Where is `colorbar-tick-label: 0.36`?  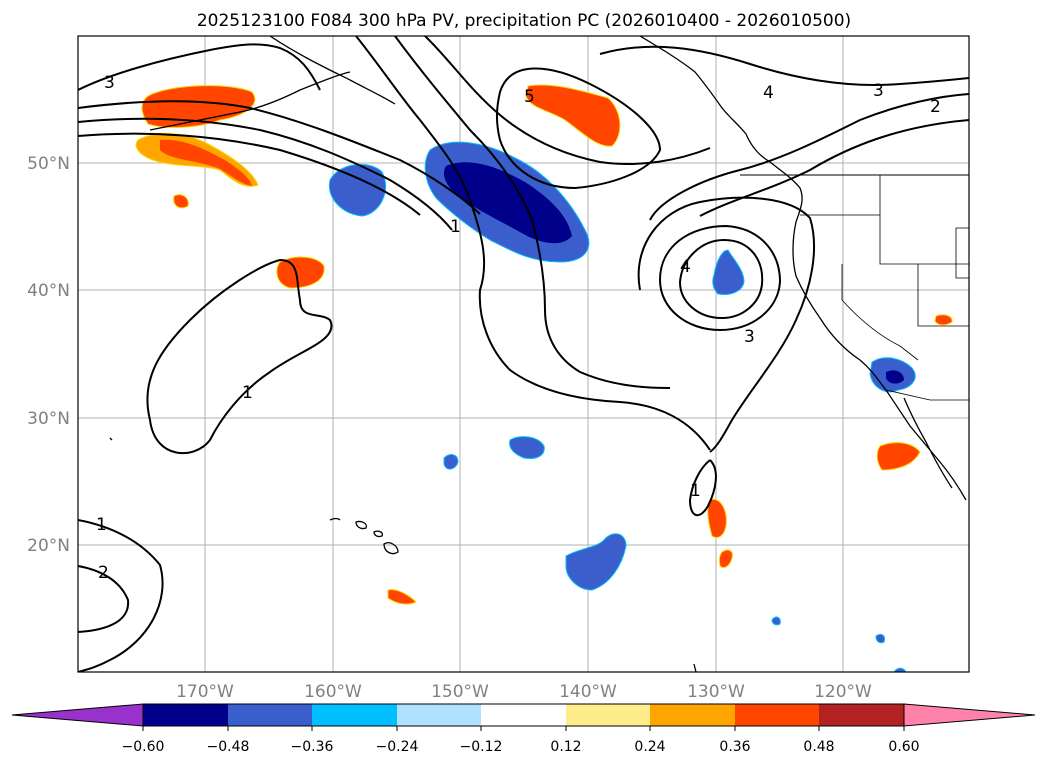 colorbar-tick-label: 0.36 is located at coordinates (734, 747).